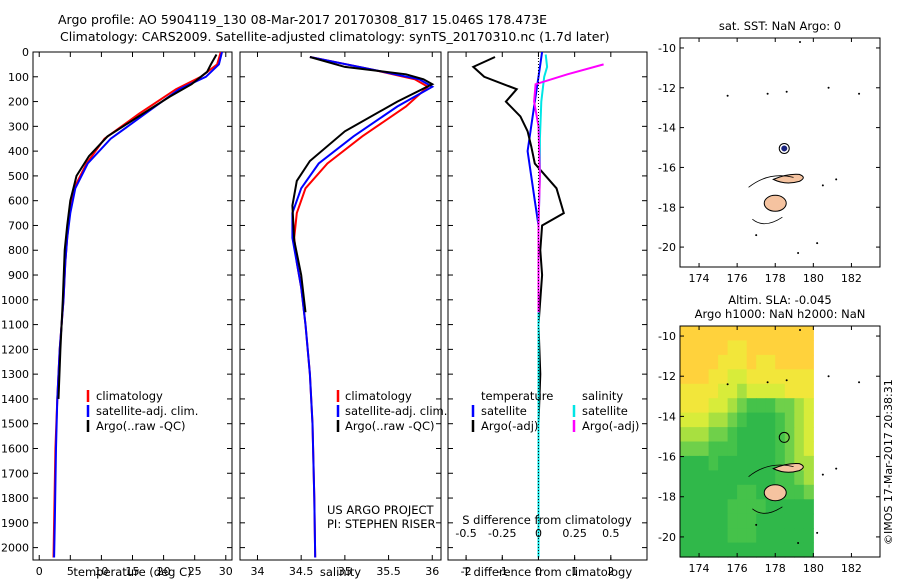 The width and height of the screenshot is (900, 580). What do you see at coordinates (667, 416) in the screenshot?
I see `map-y-tick-label: -14` at bounding box center [667, 416].